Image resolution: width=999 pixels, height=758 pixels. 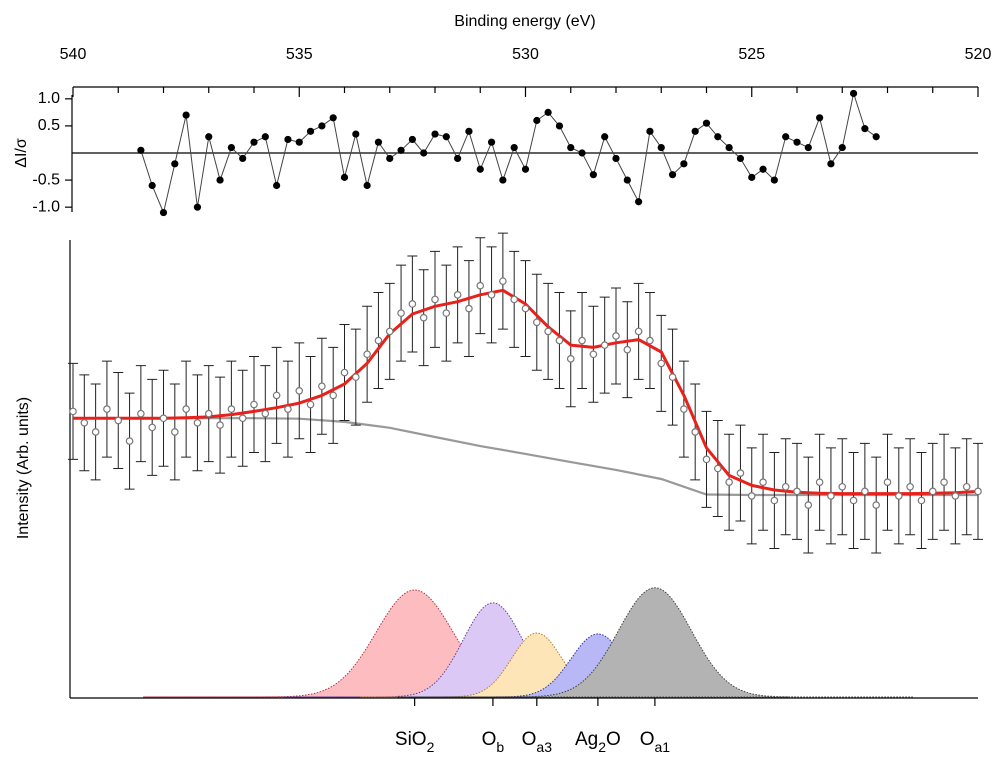 What do you see at coordinates (978, 54) in the screenshot?
I see `x-tick-label: 520` at bounding box center [978, 54].